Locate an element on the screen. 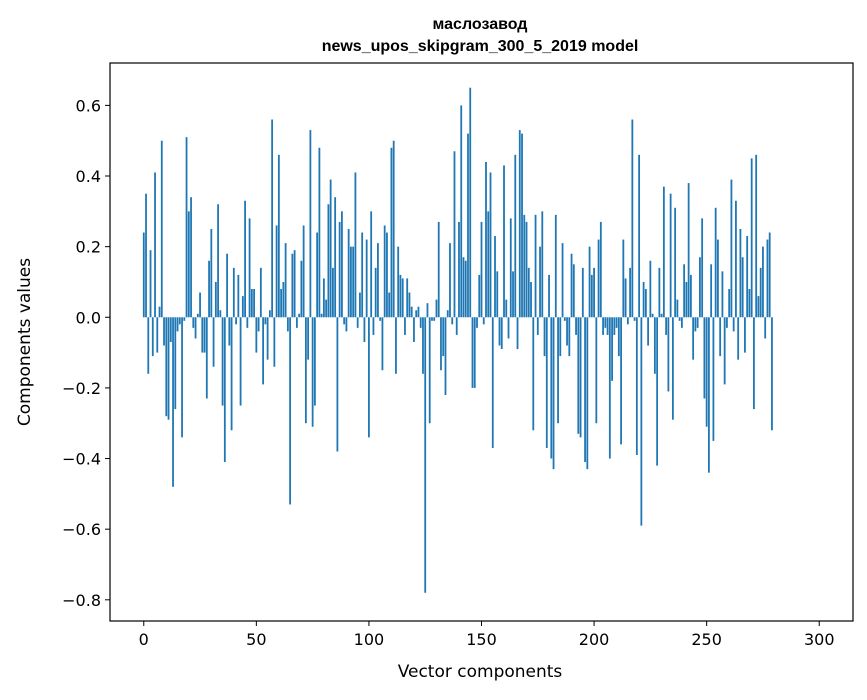  x-axis-label: Vector components is located at coordinates (480, 672).